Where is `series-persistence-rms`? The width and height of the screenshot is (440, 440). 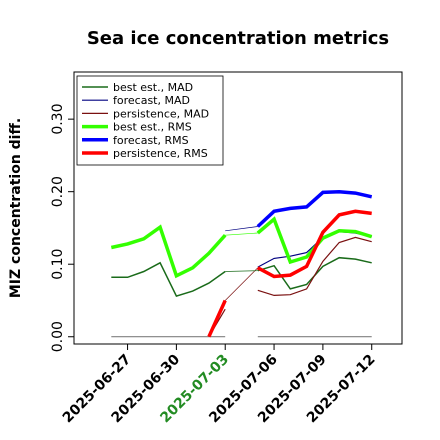
series-persistence-rms is located at coordinates (289, 273).